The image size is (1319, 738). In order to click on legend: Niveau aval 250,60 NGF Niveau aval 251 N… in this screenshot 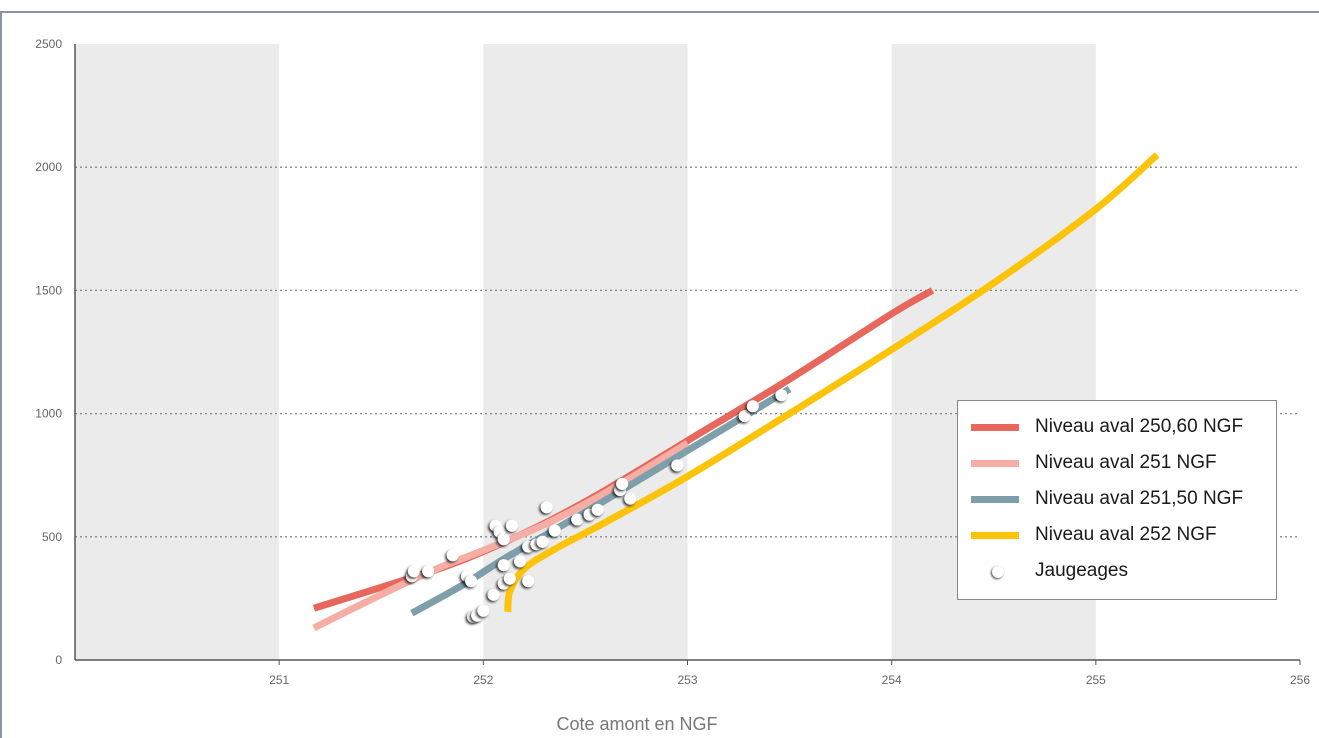, I will do `click(1117, 500)`.